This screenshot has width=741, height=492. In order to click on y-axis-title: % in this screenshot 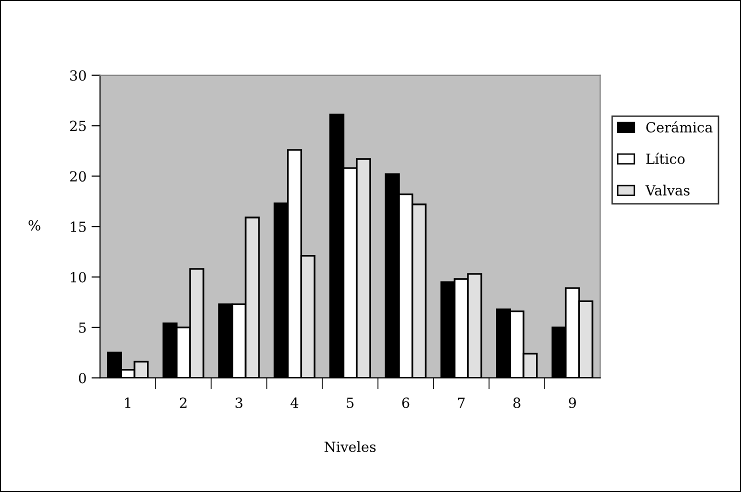, I will do `click(34, 225)`.